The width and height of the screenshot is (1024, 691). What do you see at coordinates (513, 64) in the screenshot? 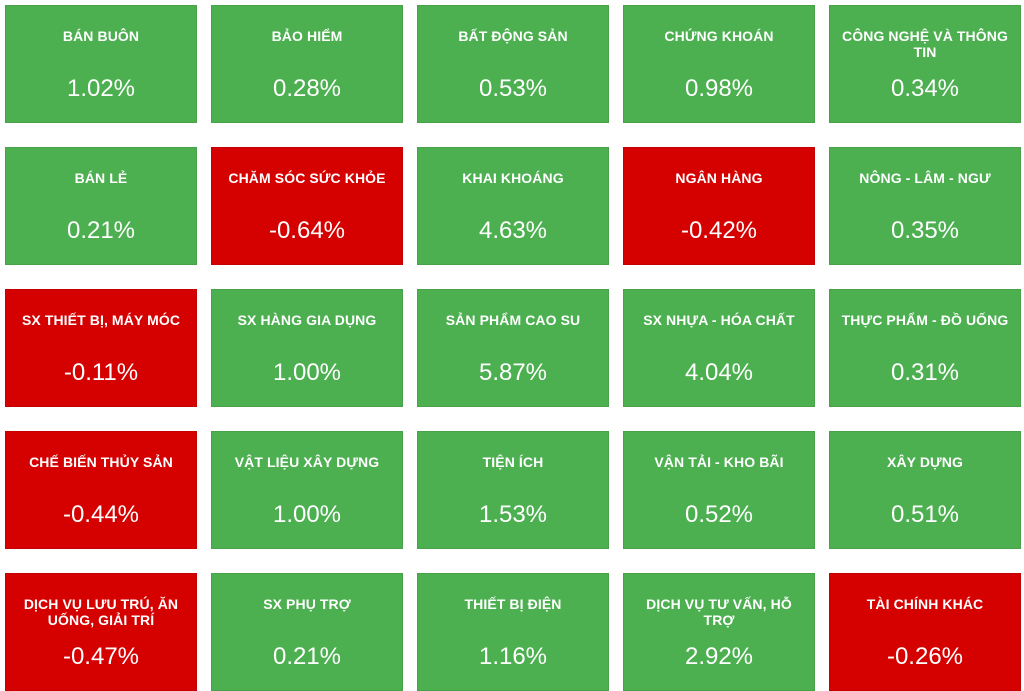
I see `sector-tile: BẤT ĐỘNG SẢN 0.53%` at bounding box center [513, 64].